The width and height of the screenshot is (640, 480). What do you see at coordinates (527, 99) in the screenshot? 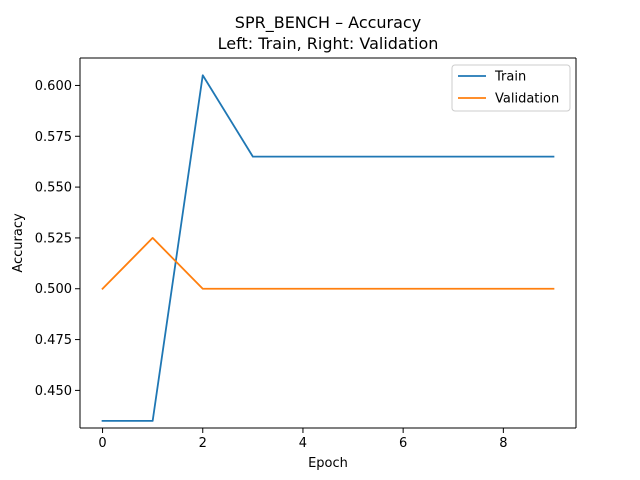
I see `legend-label-validation: Validation` at bounding box center [527, 99].